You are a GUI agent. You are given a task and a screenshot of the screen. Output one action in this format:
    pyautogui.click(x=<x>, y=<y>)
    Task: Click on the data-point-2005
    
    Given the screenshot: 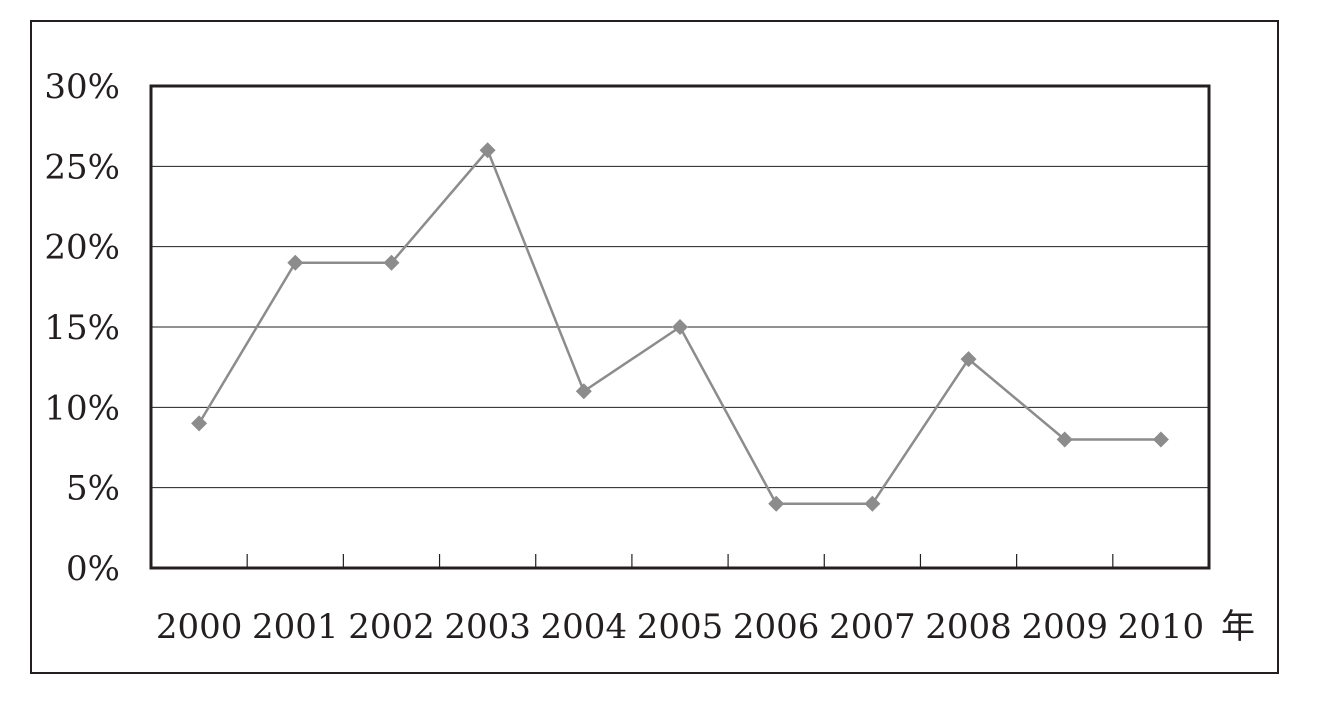 What is the action you would take?
    pyautogui.click(x=680, y=327)
    